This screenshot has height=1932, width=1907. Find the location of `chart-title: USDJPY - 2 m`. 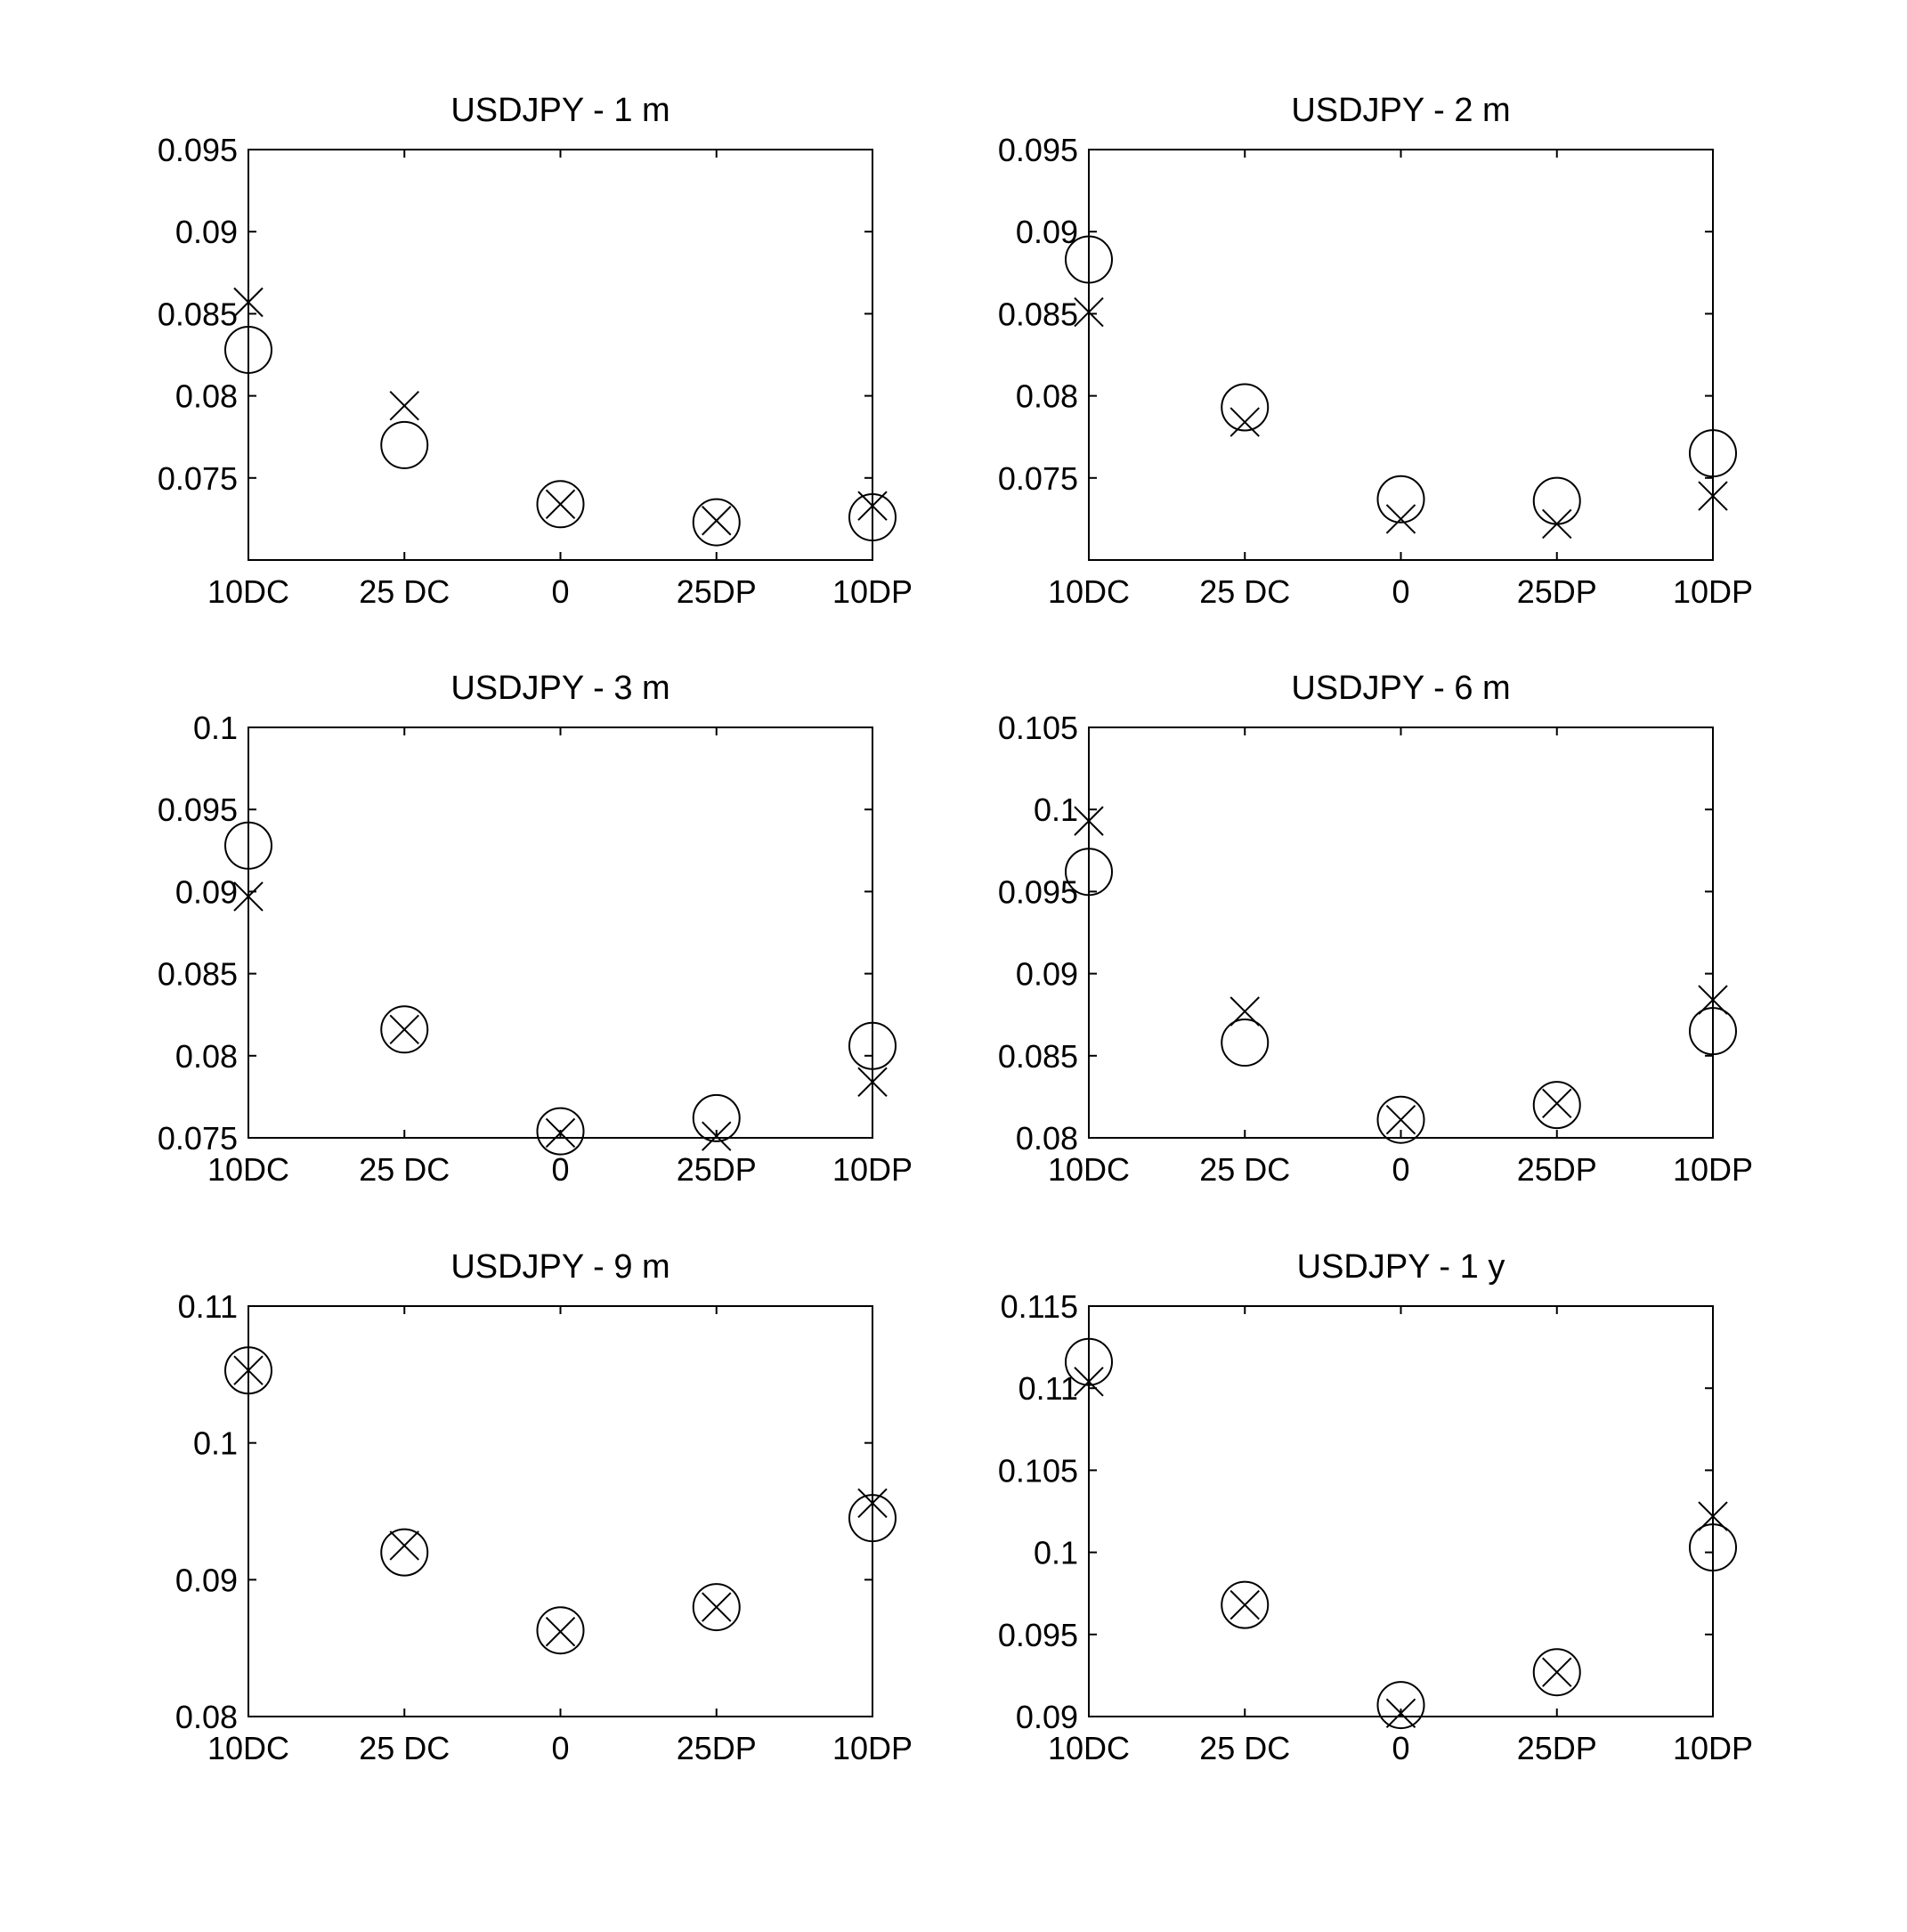

chart-title: USDJPY - 2 m is located at coordinates (1400, 111).